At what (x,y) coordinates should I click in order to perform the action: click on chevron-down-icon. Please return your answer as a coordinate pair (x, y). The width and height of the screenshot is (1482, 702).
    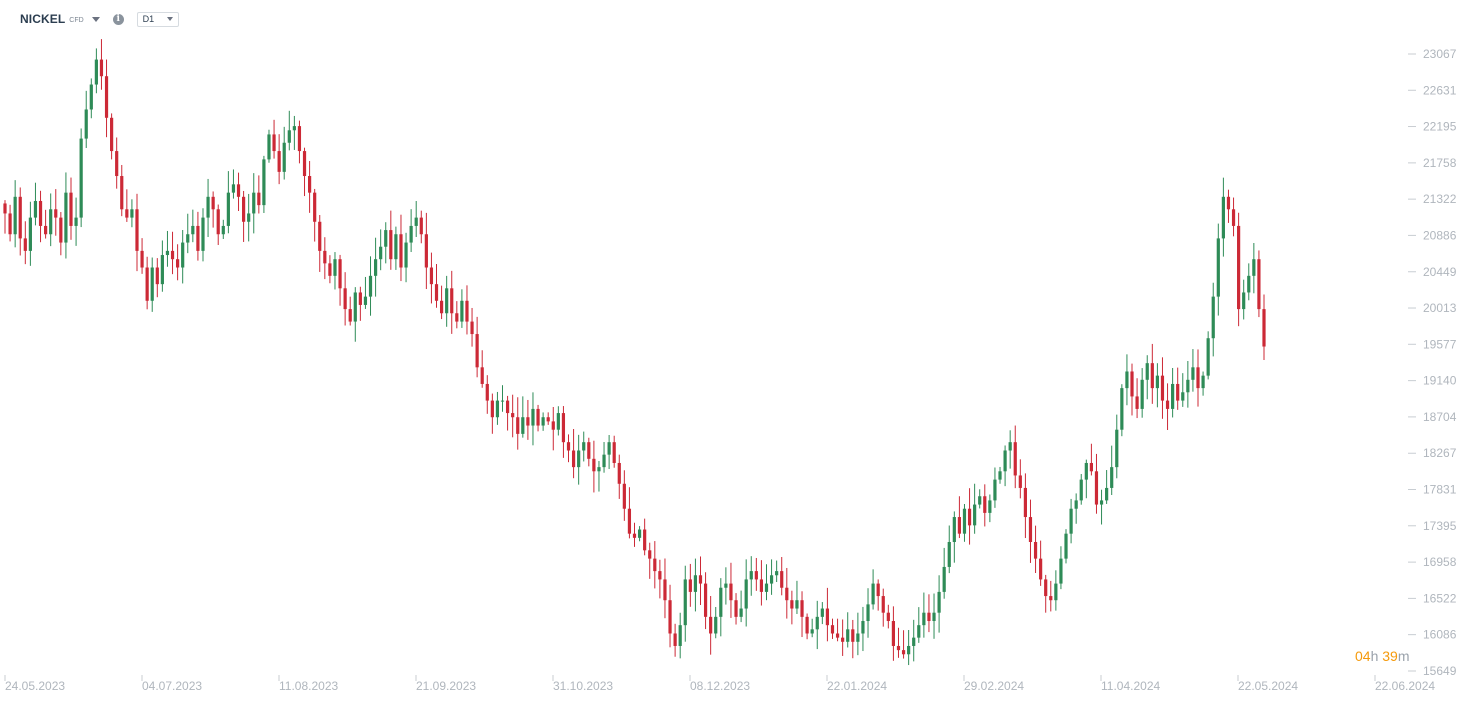
    Looking at the image, I should click on (169, 19).